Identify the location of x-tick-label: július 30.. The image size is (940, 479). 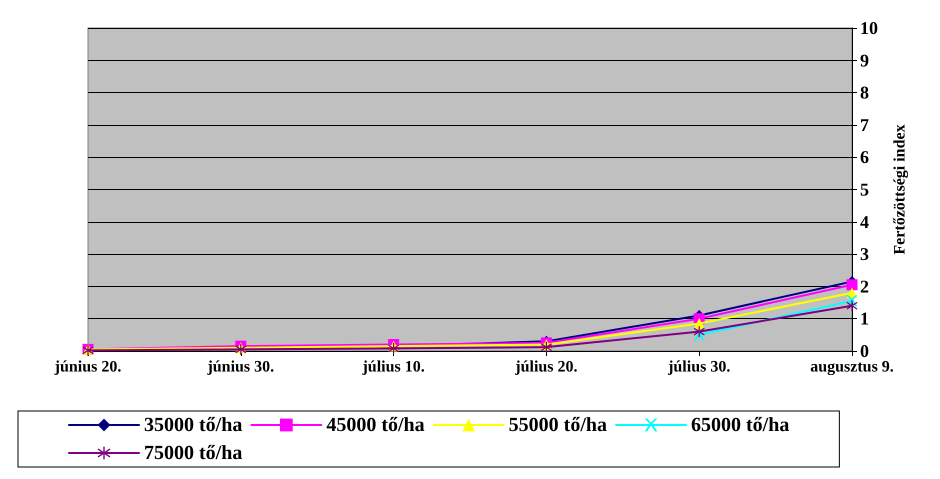
(698, 367).